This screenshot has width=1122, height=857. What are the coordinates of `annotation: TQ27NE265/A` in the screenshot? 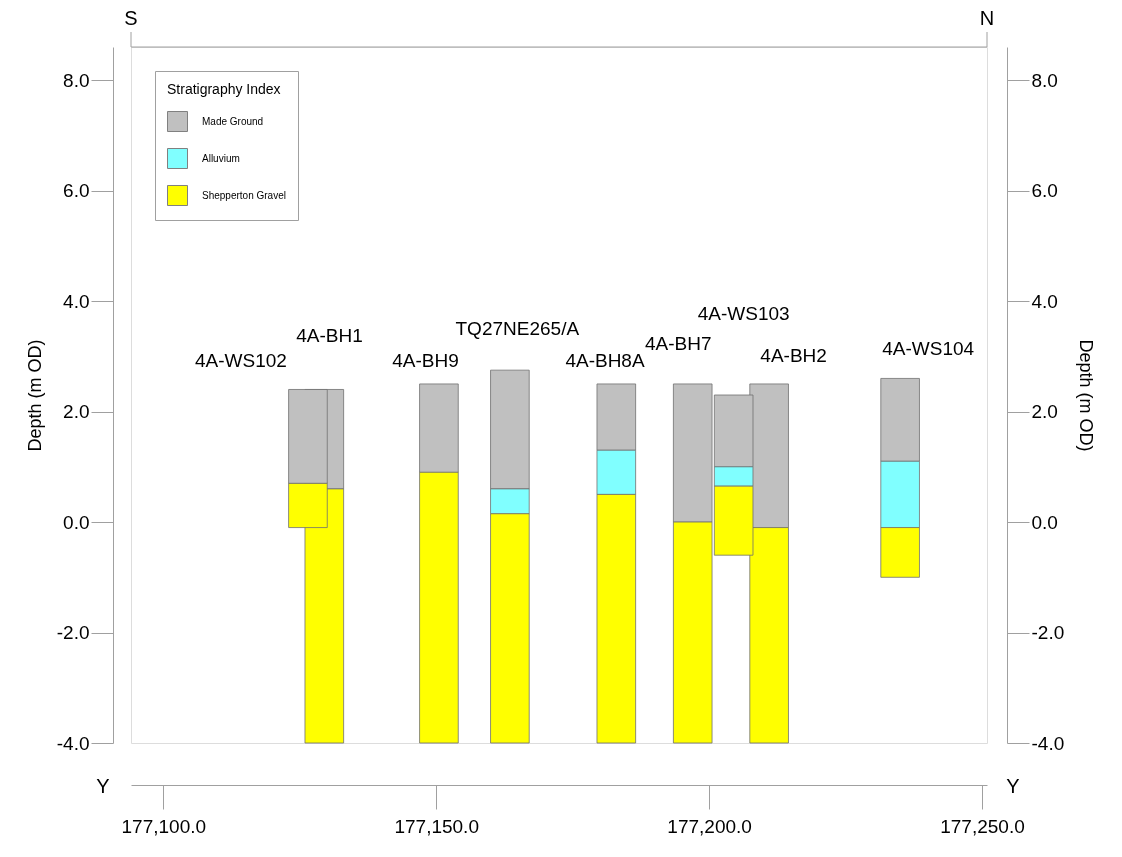 It's located at (517, 329).